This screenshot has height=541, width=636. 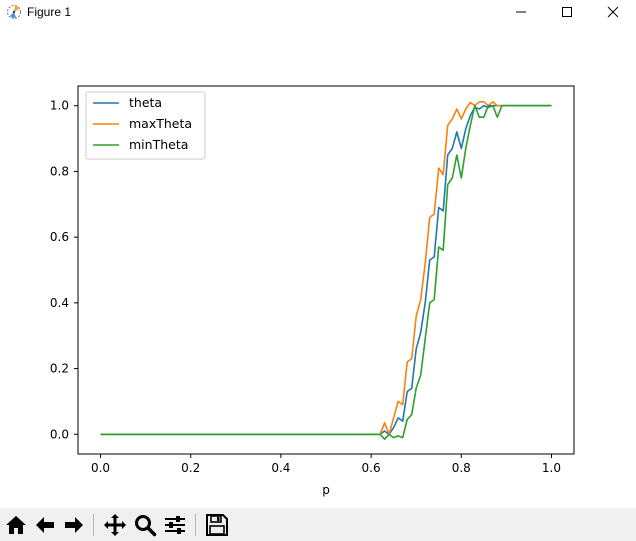 I want to click on magnifier-icon, so click(x=146, y=526).